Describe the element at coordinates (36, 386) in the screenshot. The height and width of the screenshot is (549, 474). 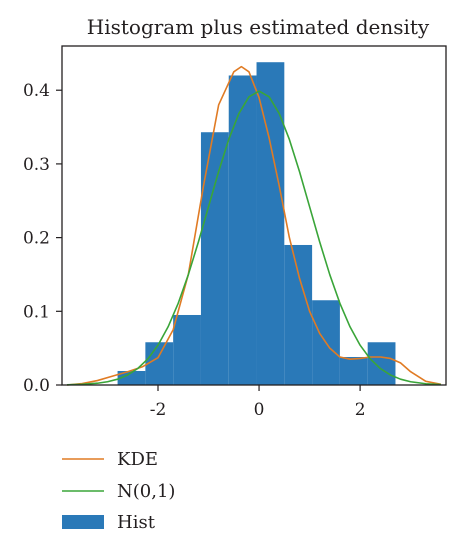
I see `y-tick-label: 0.0` at that location.